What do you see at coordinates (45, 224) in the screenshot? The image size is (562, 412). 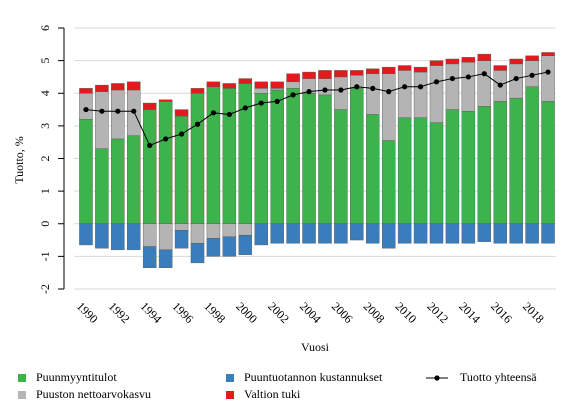 I see `y-tick-label: 0` at bounding box center [45, 224].